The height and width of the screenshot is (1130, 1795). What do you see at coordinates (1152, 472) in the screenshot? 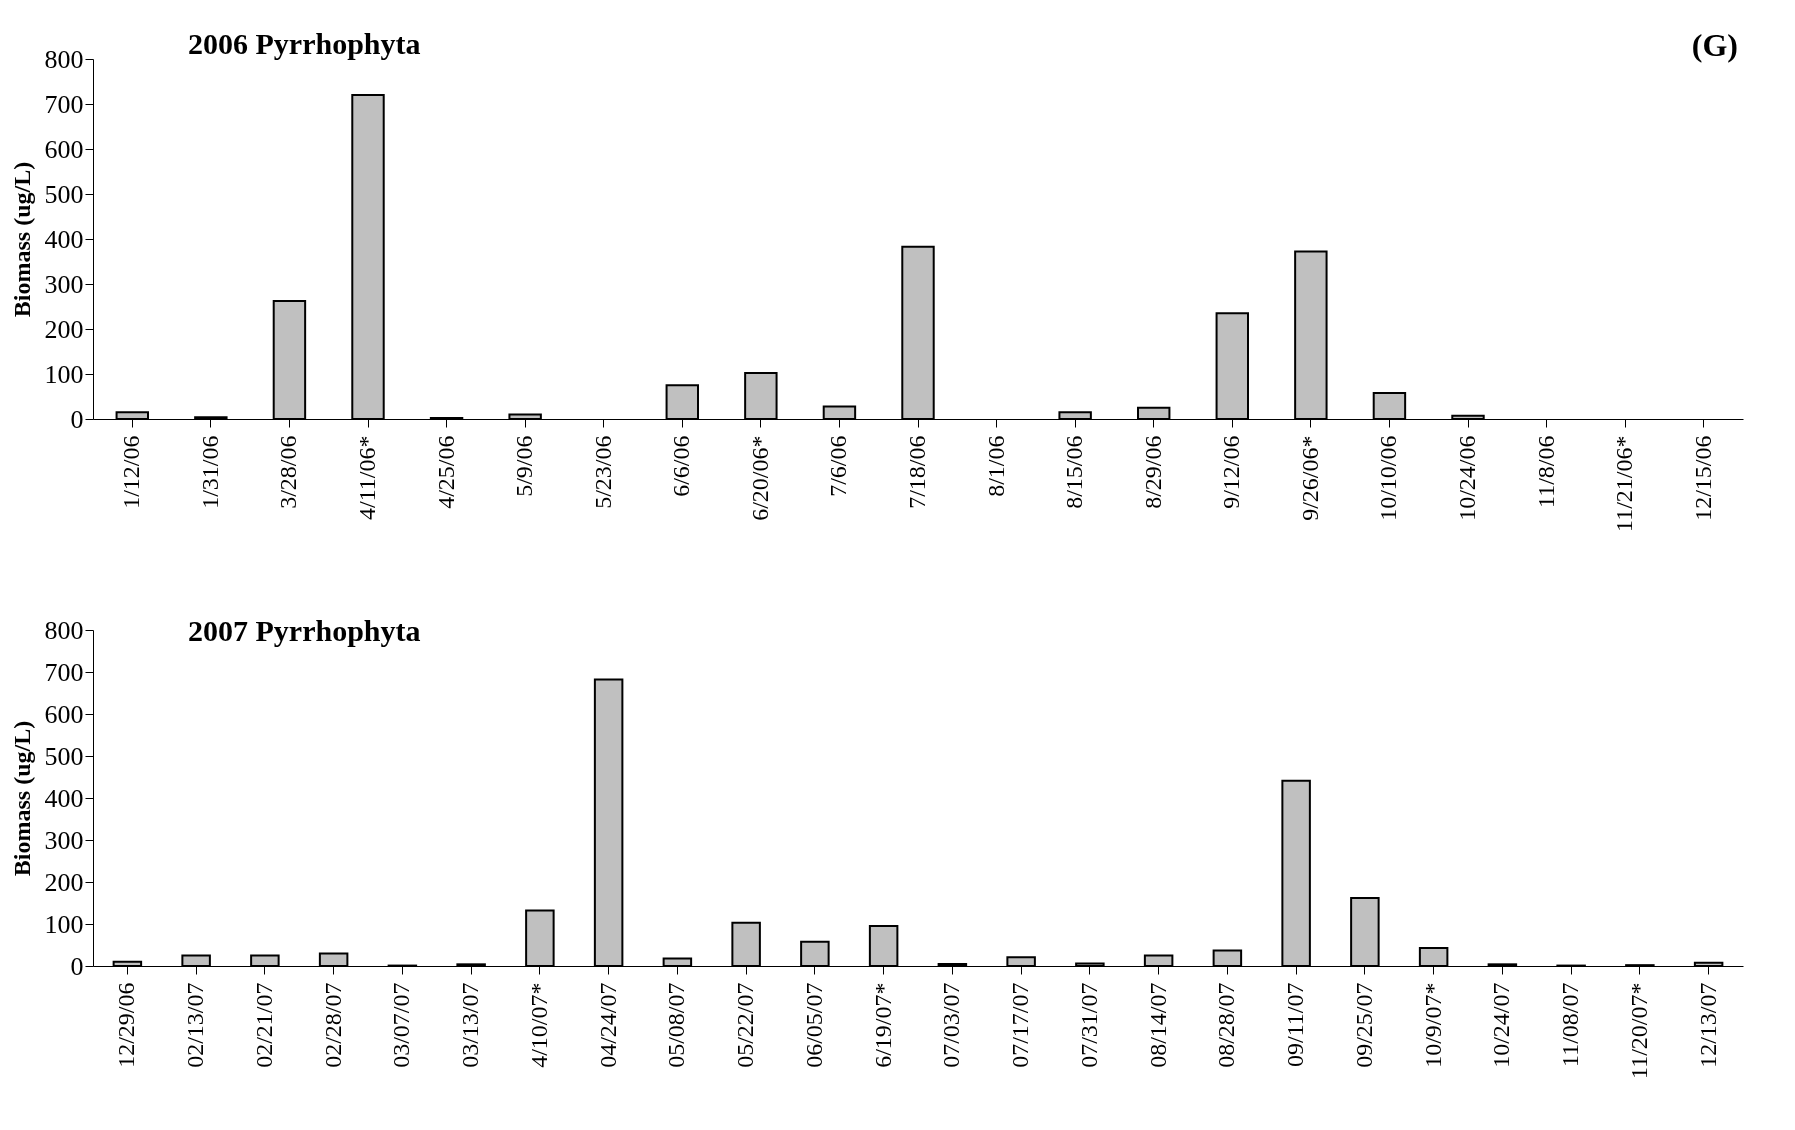
I see `x-tick-label: 8/29/06` at bounding box center [1152, 472].